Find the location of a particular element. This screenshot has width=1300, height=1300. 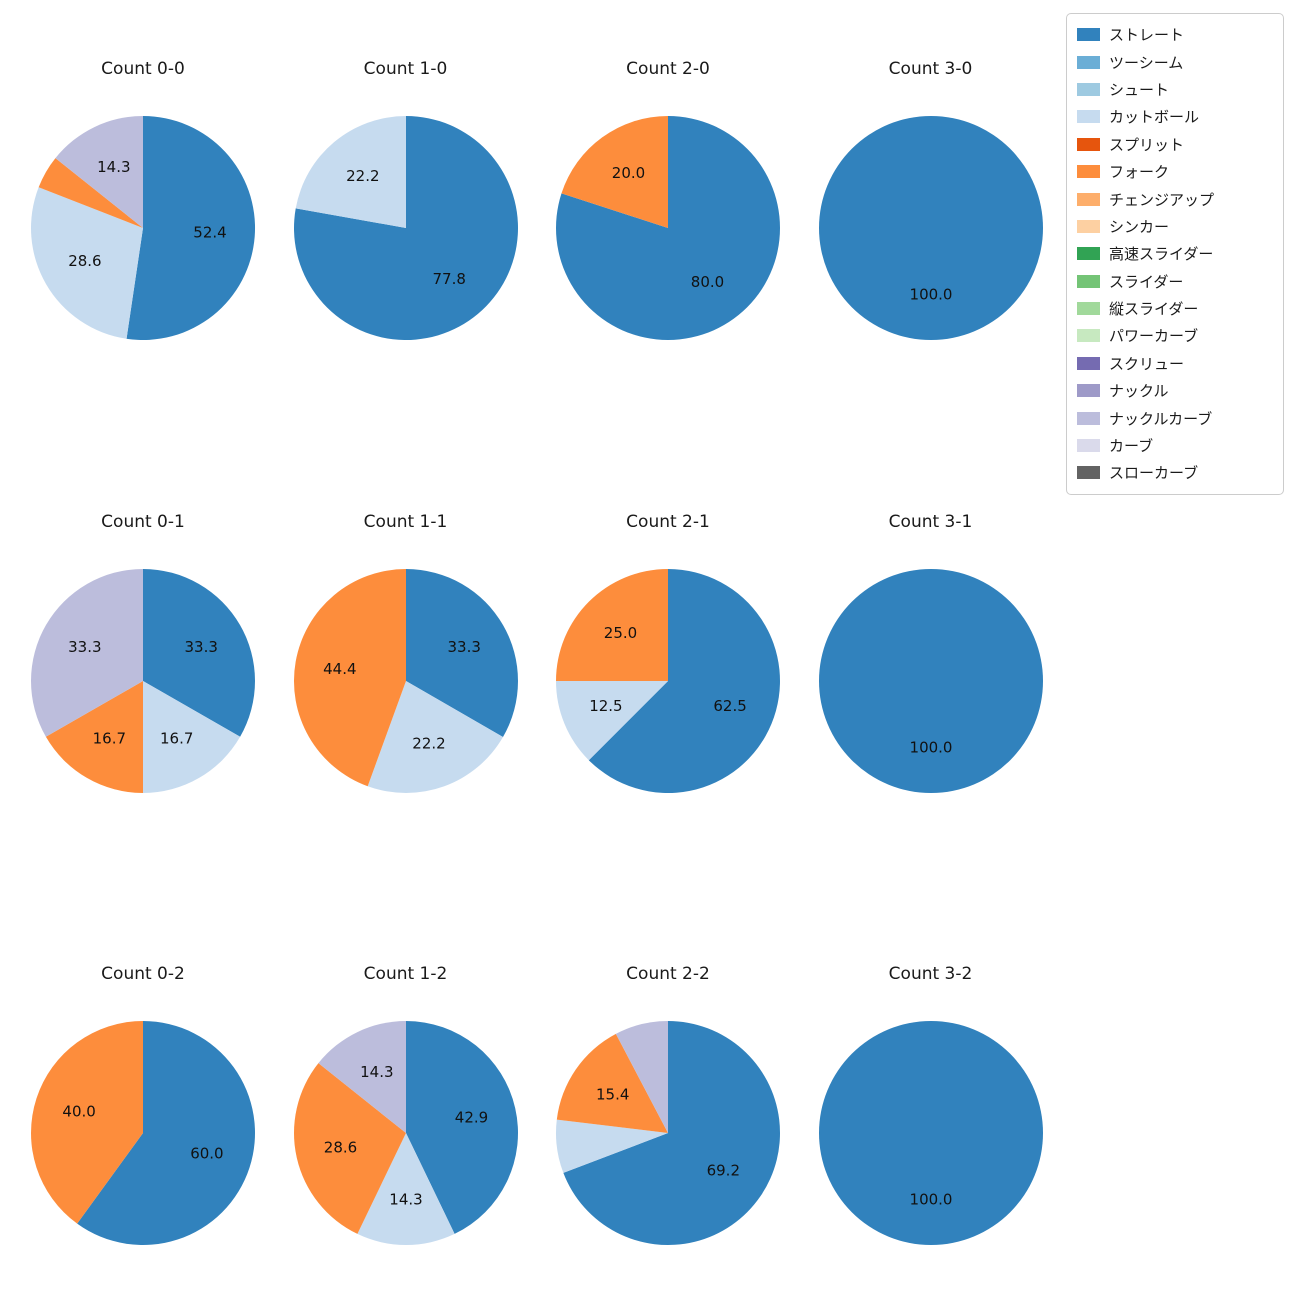

chart-title: Count 0-0 is located at coordinates (143, 69).